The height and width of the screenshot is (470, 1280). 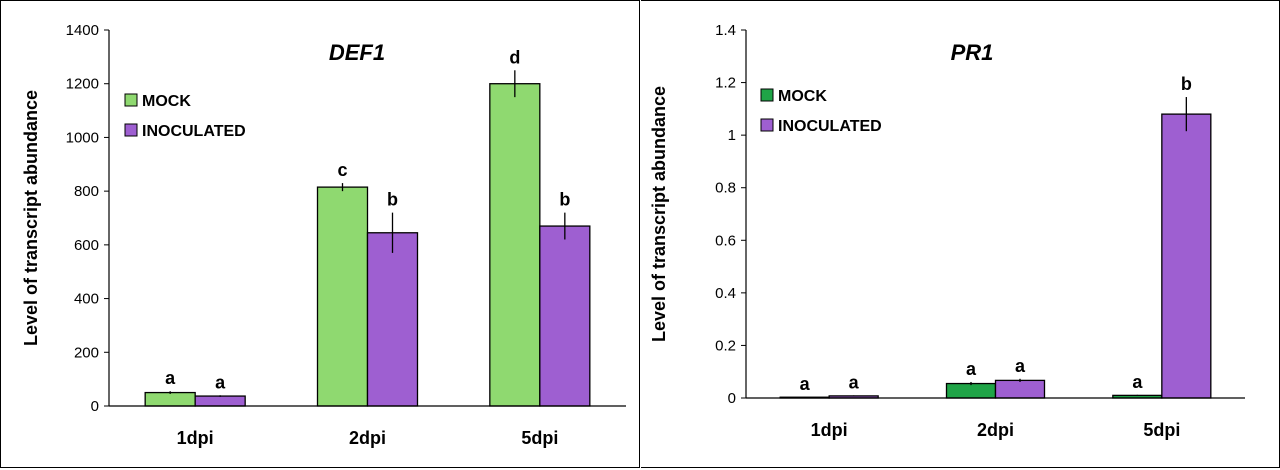 What do you see at coordinates (515, 245) in the screenshot?
I see `bar-mock-5dpi` at bounding box center [515, 245].